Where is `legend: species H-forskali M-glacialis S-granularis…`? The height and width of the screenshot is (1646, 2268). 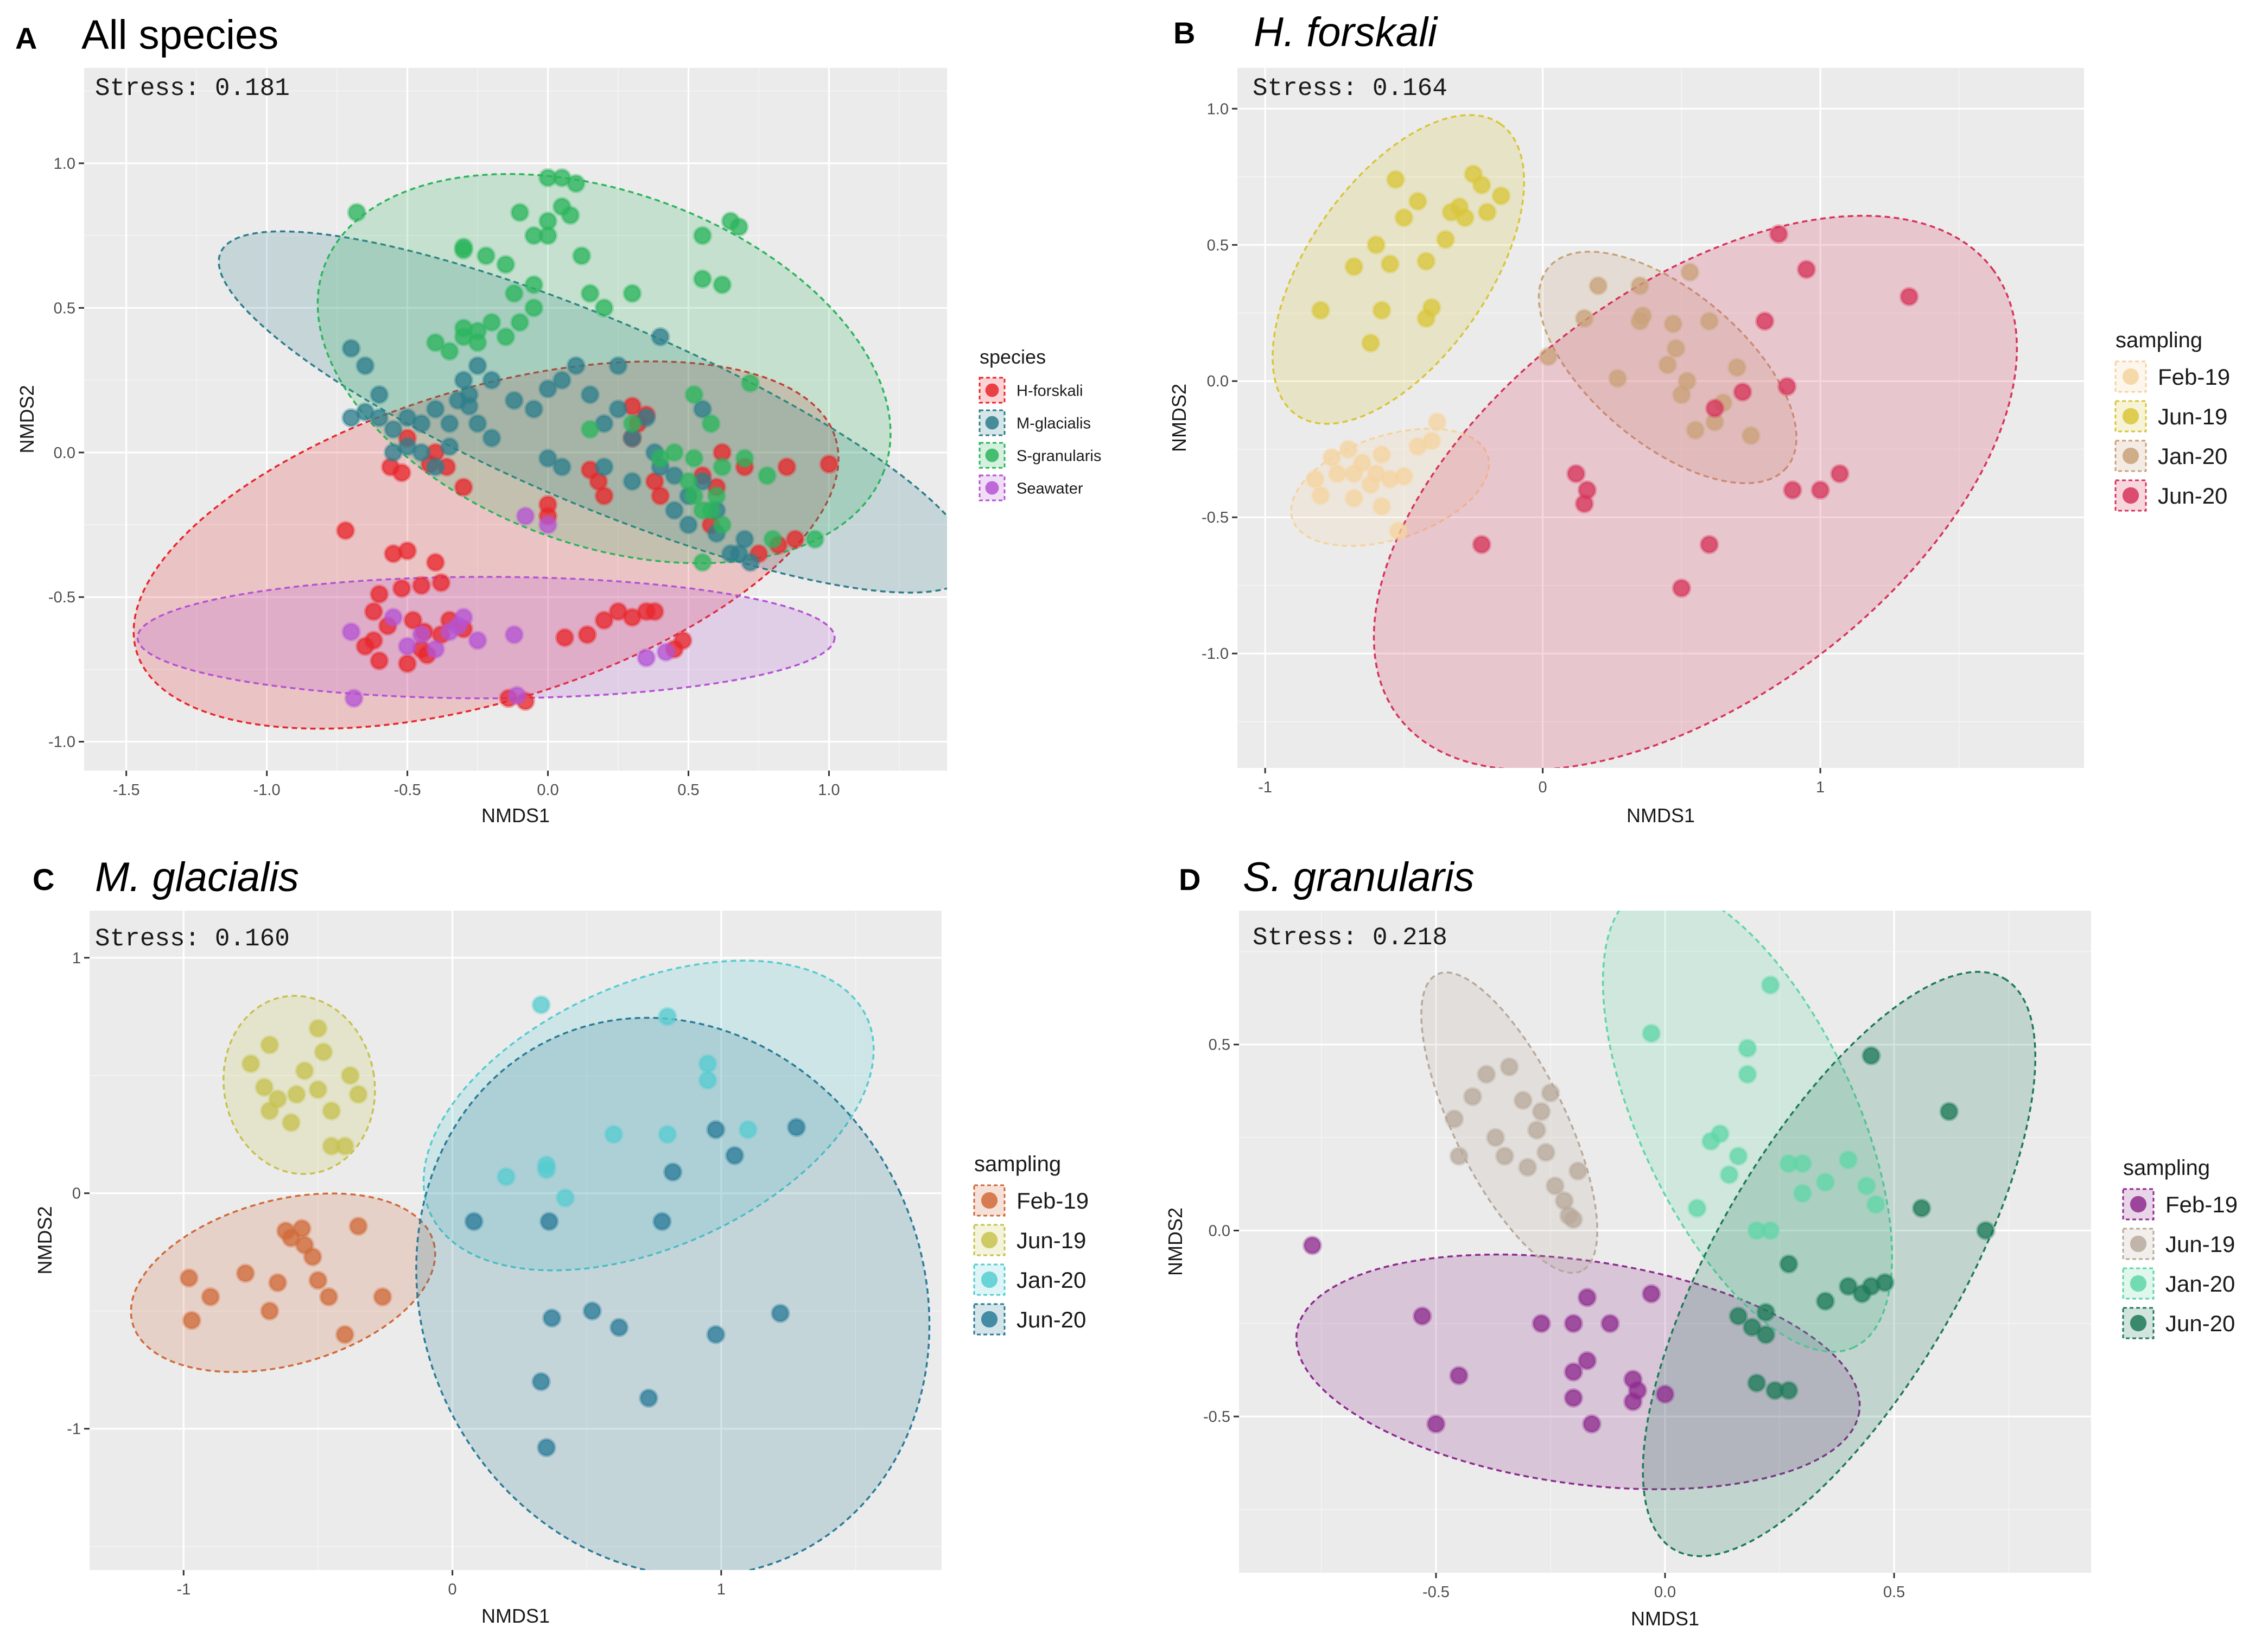
legend: species H-forskali M-glacialis S-granularis… is located at coordinates (1040, 423).